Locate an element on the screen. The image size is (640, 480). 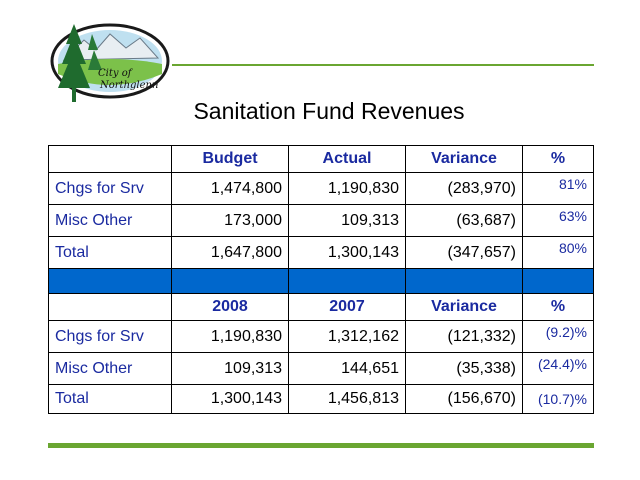
budget-cell: 1,647,800 is located at coordinates (230, 252).